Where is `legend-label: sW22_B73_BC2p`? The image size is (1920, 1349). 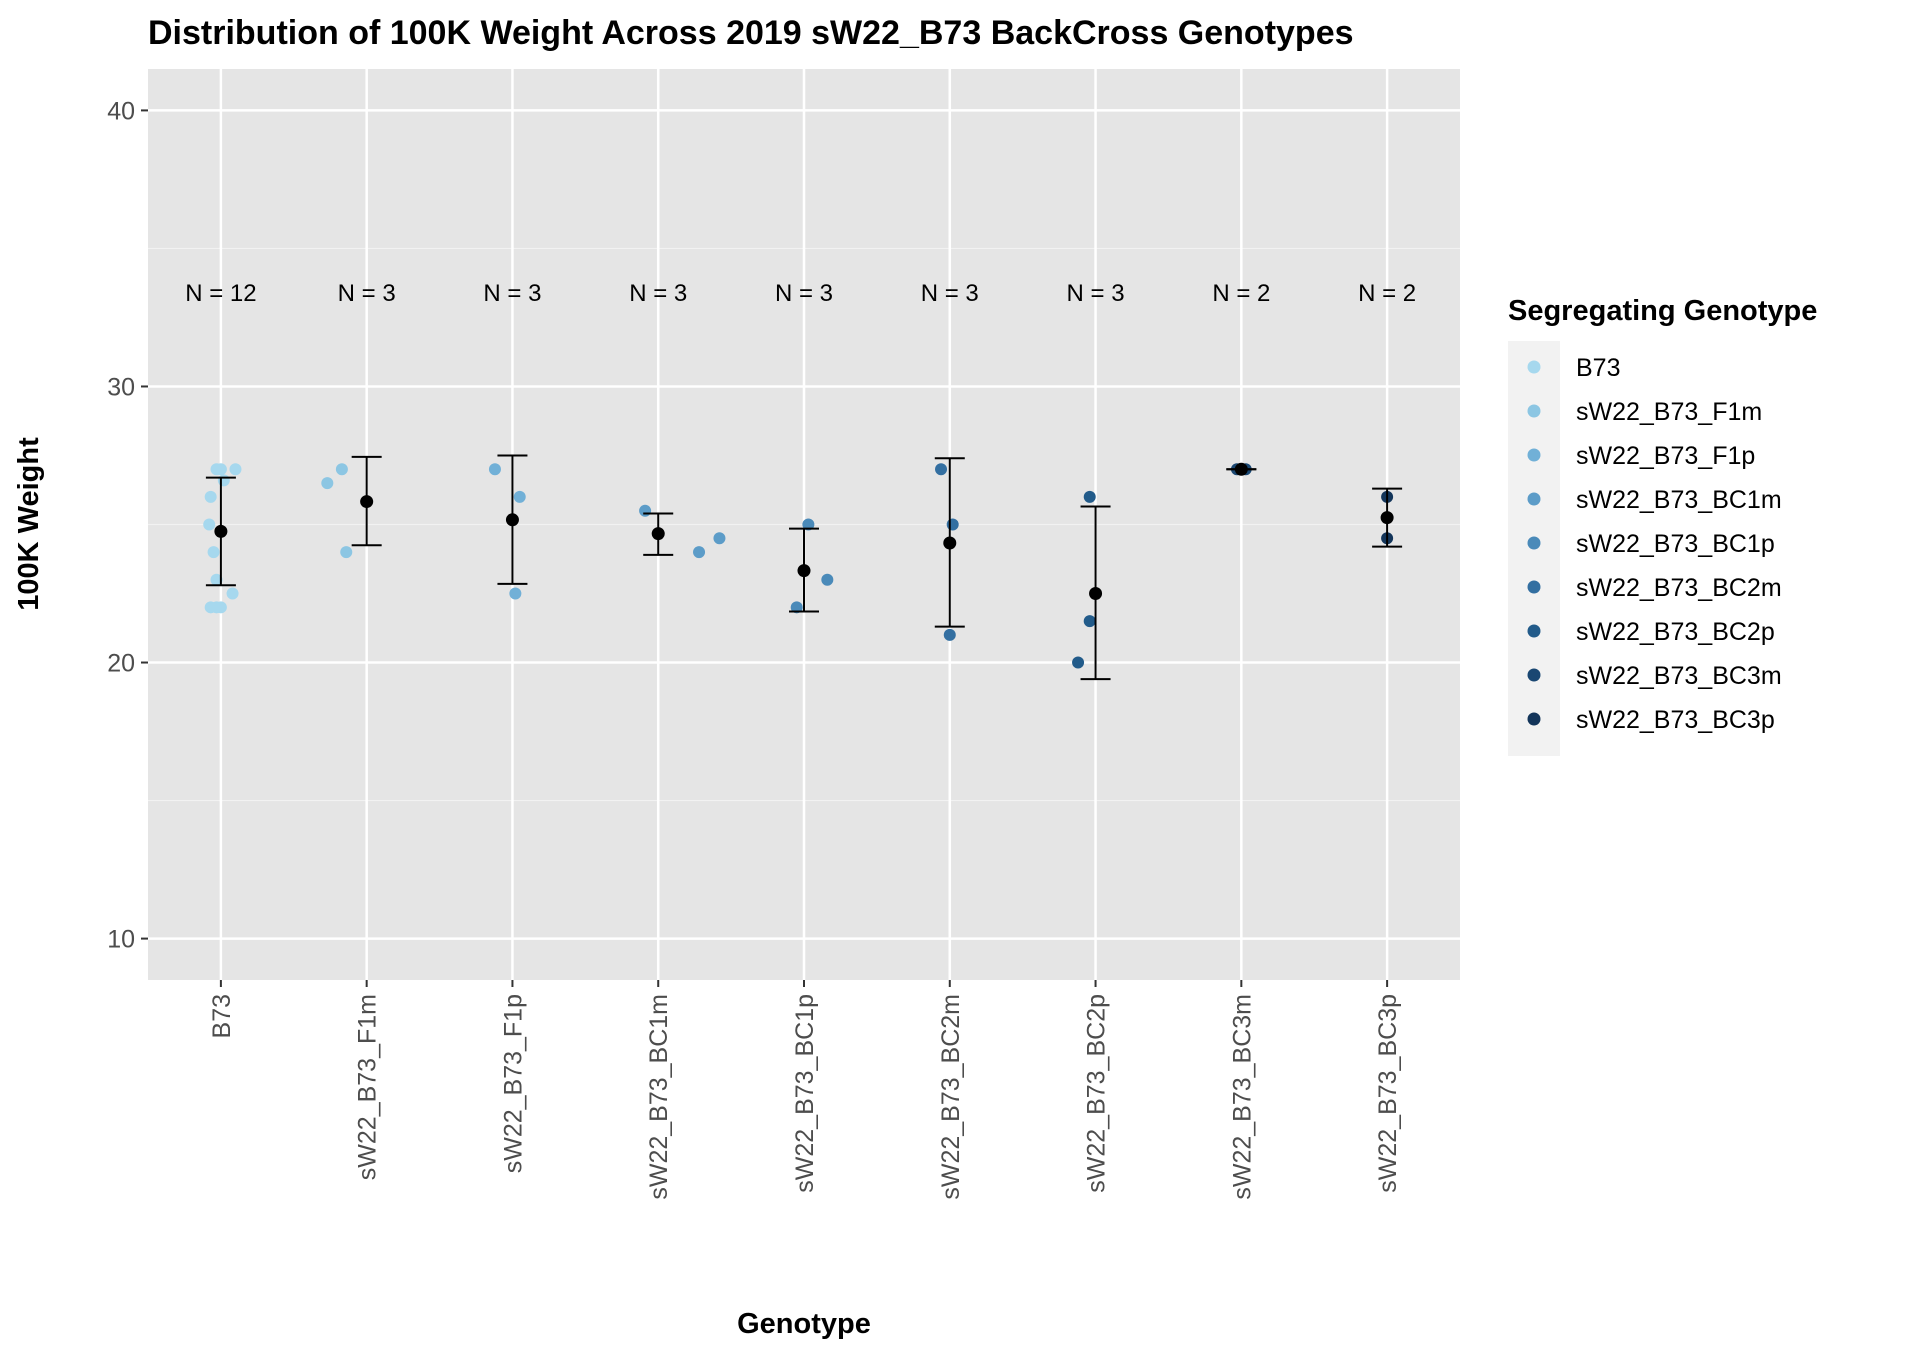 legend-label: sW22_B73_BC2p is located at coordinates (1675, 632).